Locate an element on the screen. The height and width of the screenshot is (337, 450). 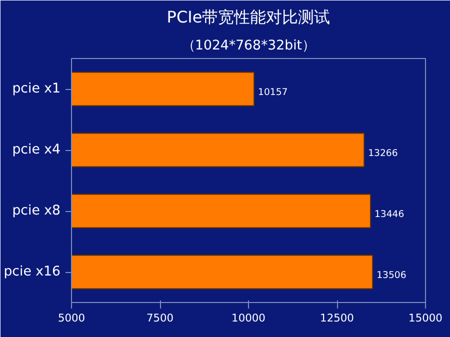
data-label: 13506 is located at coordinates (391, 275).